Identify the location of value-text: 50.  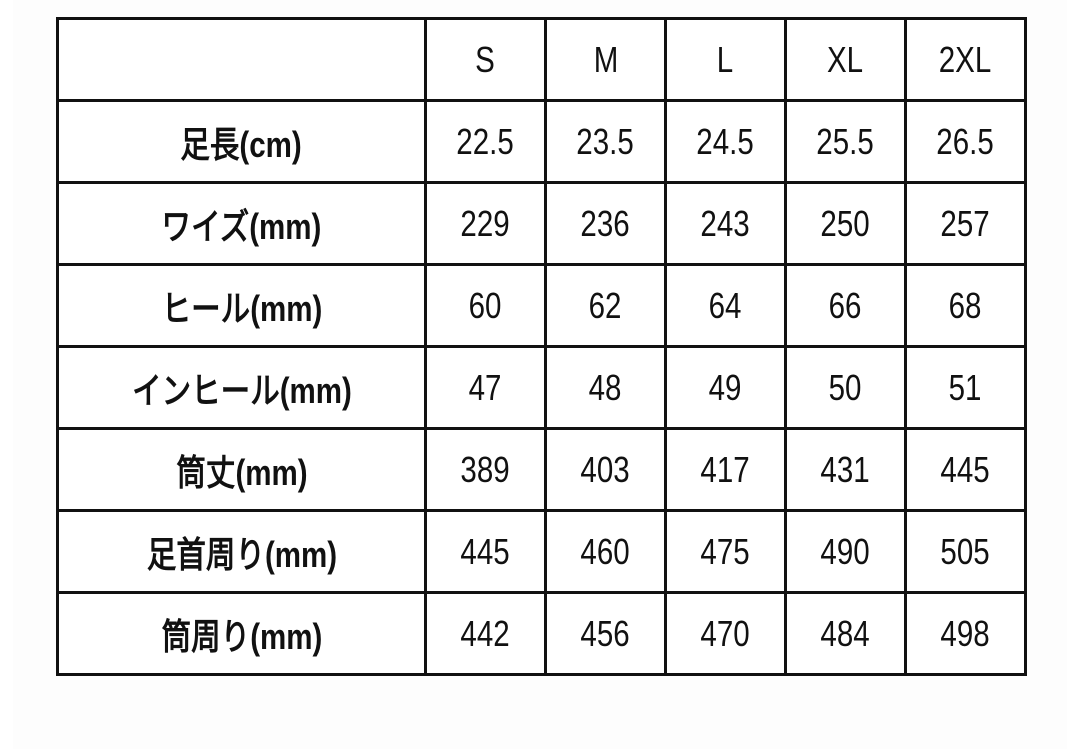
(845, 387).